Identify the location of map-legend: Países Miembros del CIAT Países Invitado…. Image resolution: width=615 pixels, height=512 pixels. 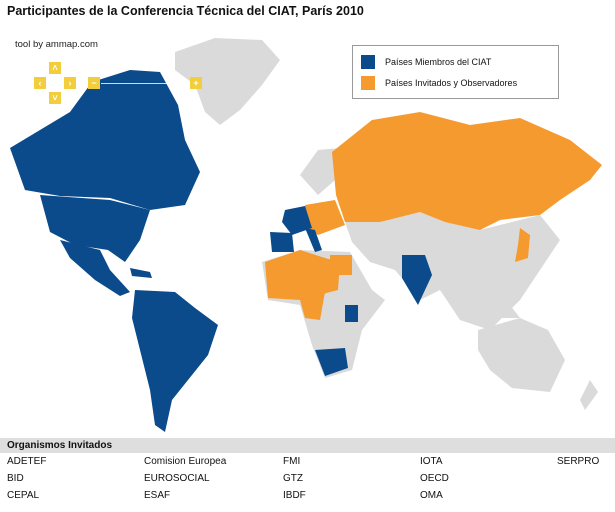
(455, 72).